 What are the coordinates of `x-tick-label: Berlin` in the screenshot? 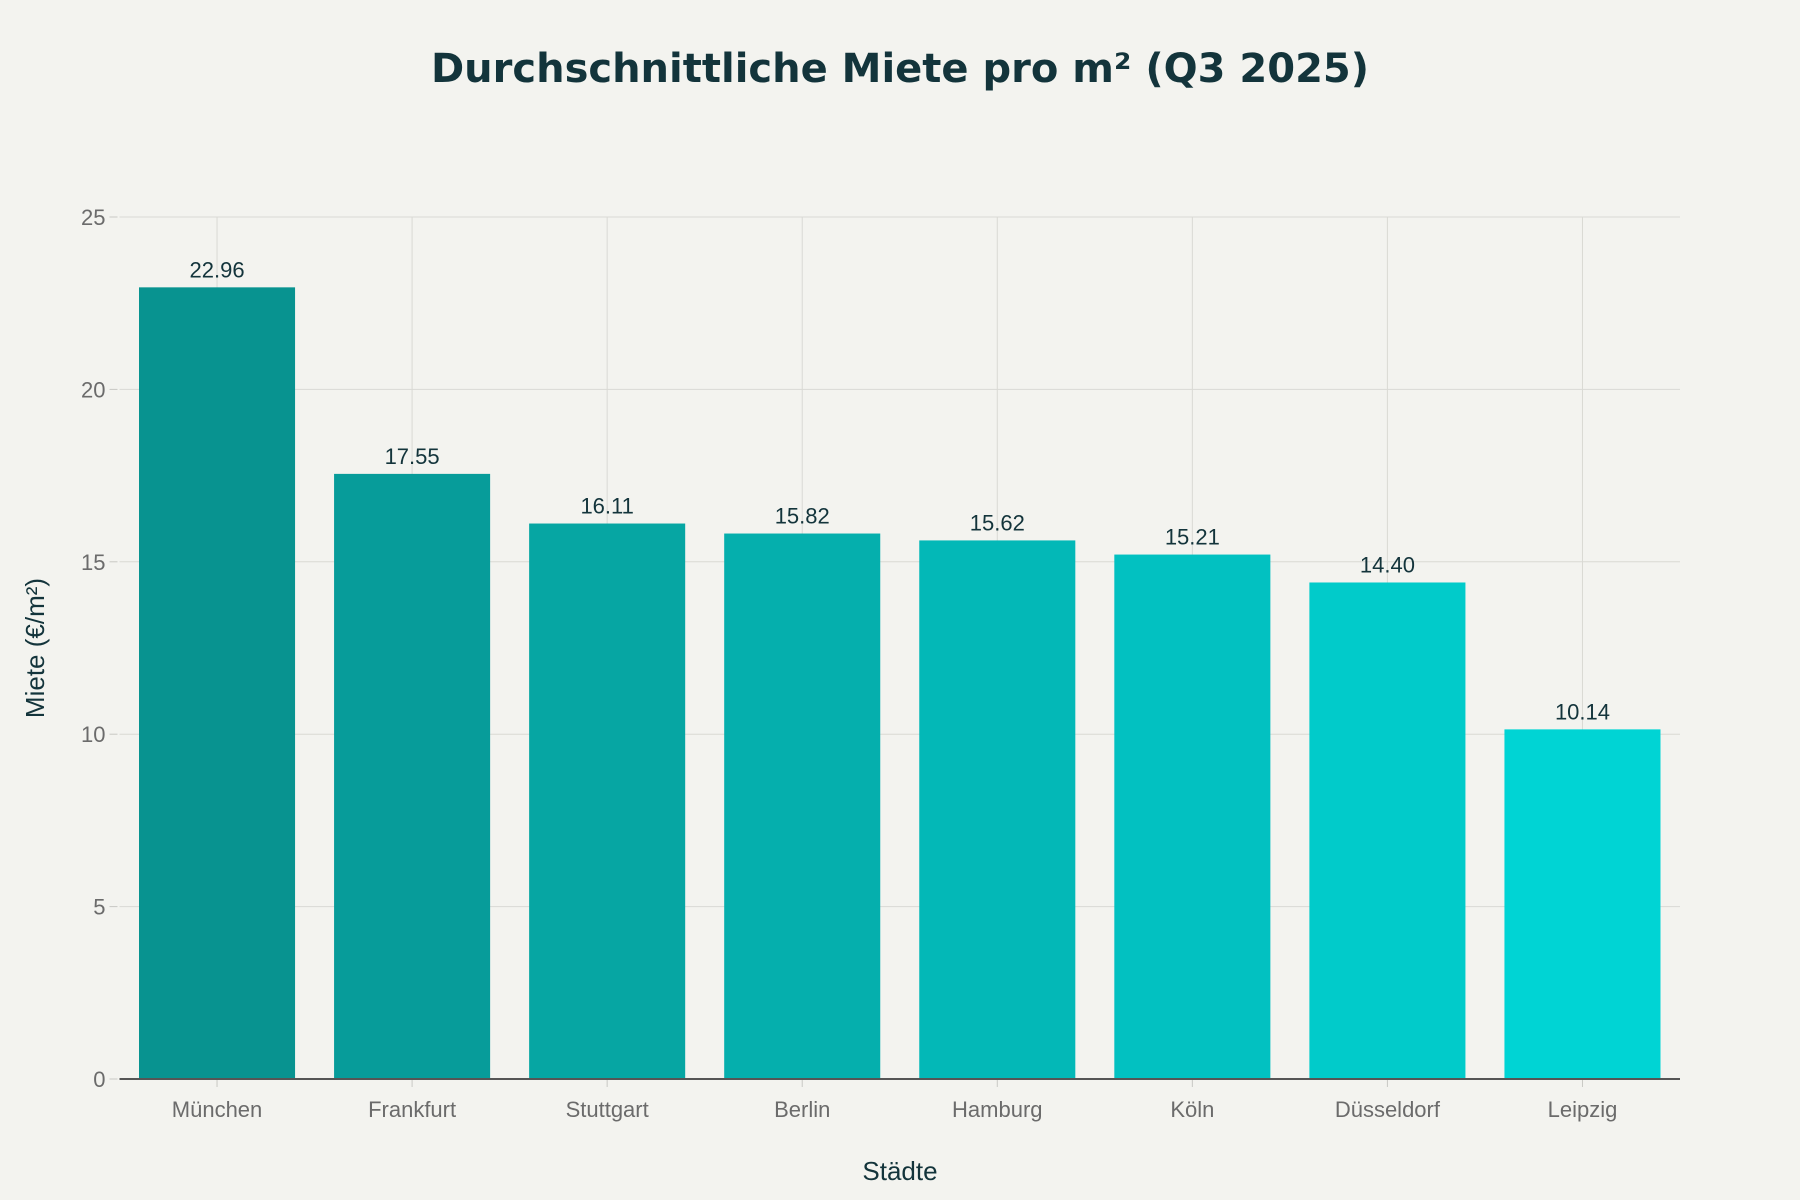 It's located at (802, 1109).